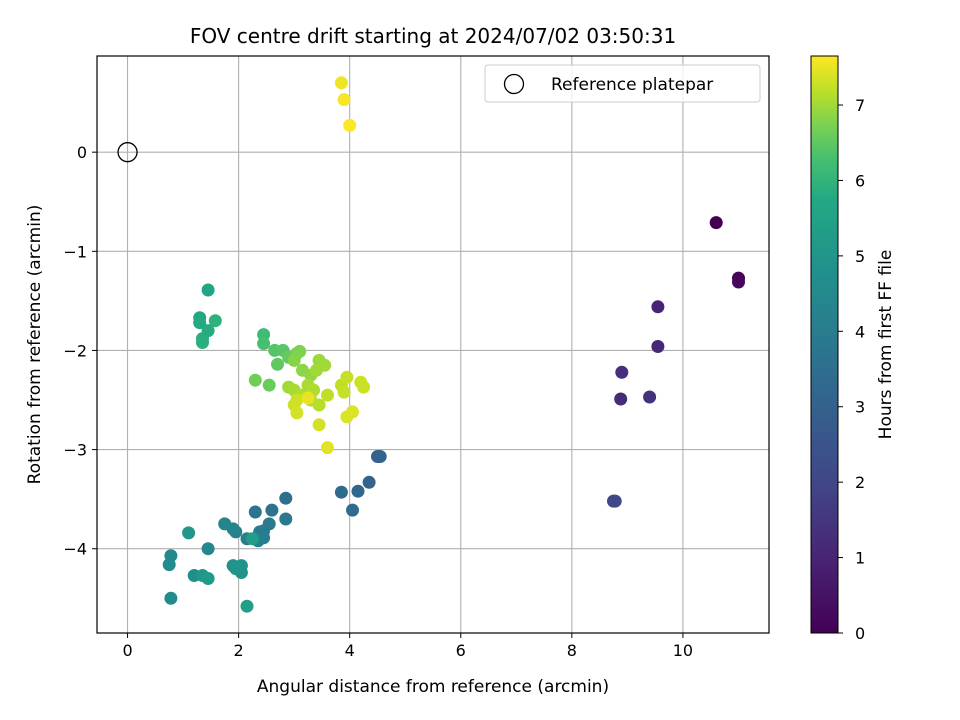 The image size is (960, 720). Describe the element at coordinates (82, 152) in the screenshot. I see `y-tick-label: 0` at that location.